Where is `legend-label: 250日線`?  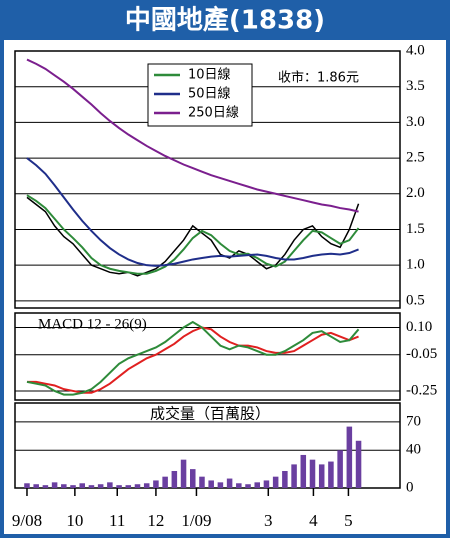
legend-label: 250日線 is located at coordinates (213, 113).